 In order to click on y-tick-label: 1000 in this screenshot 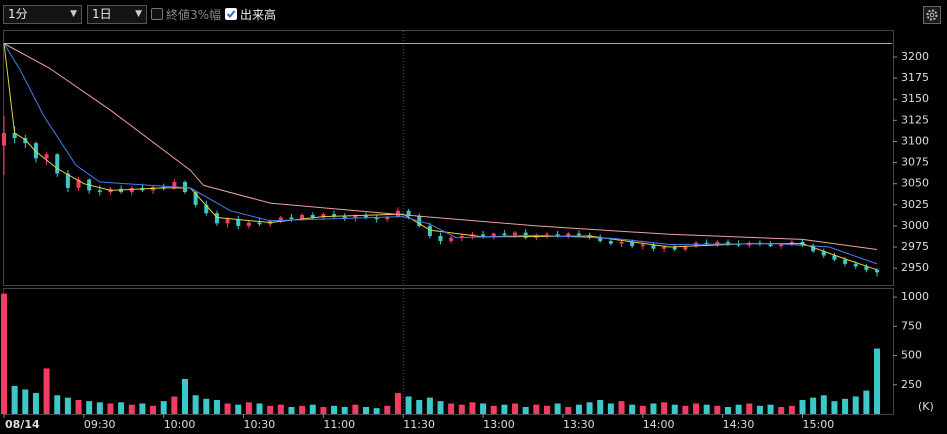, I will do `click(915, 296)`.